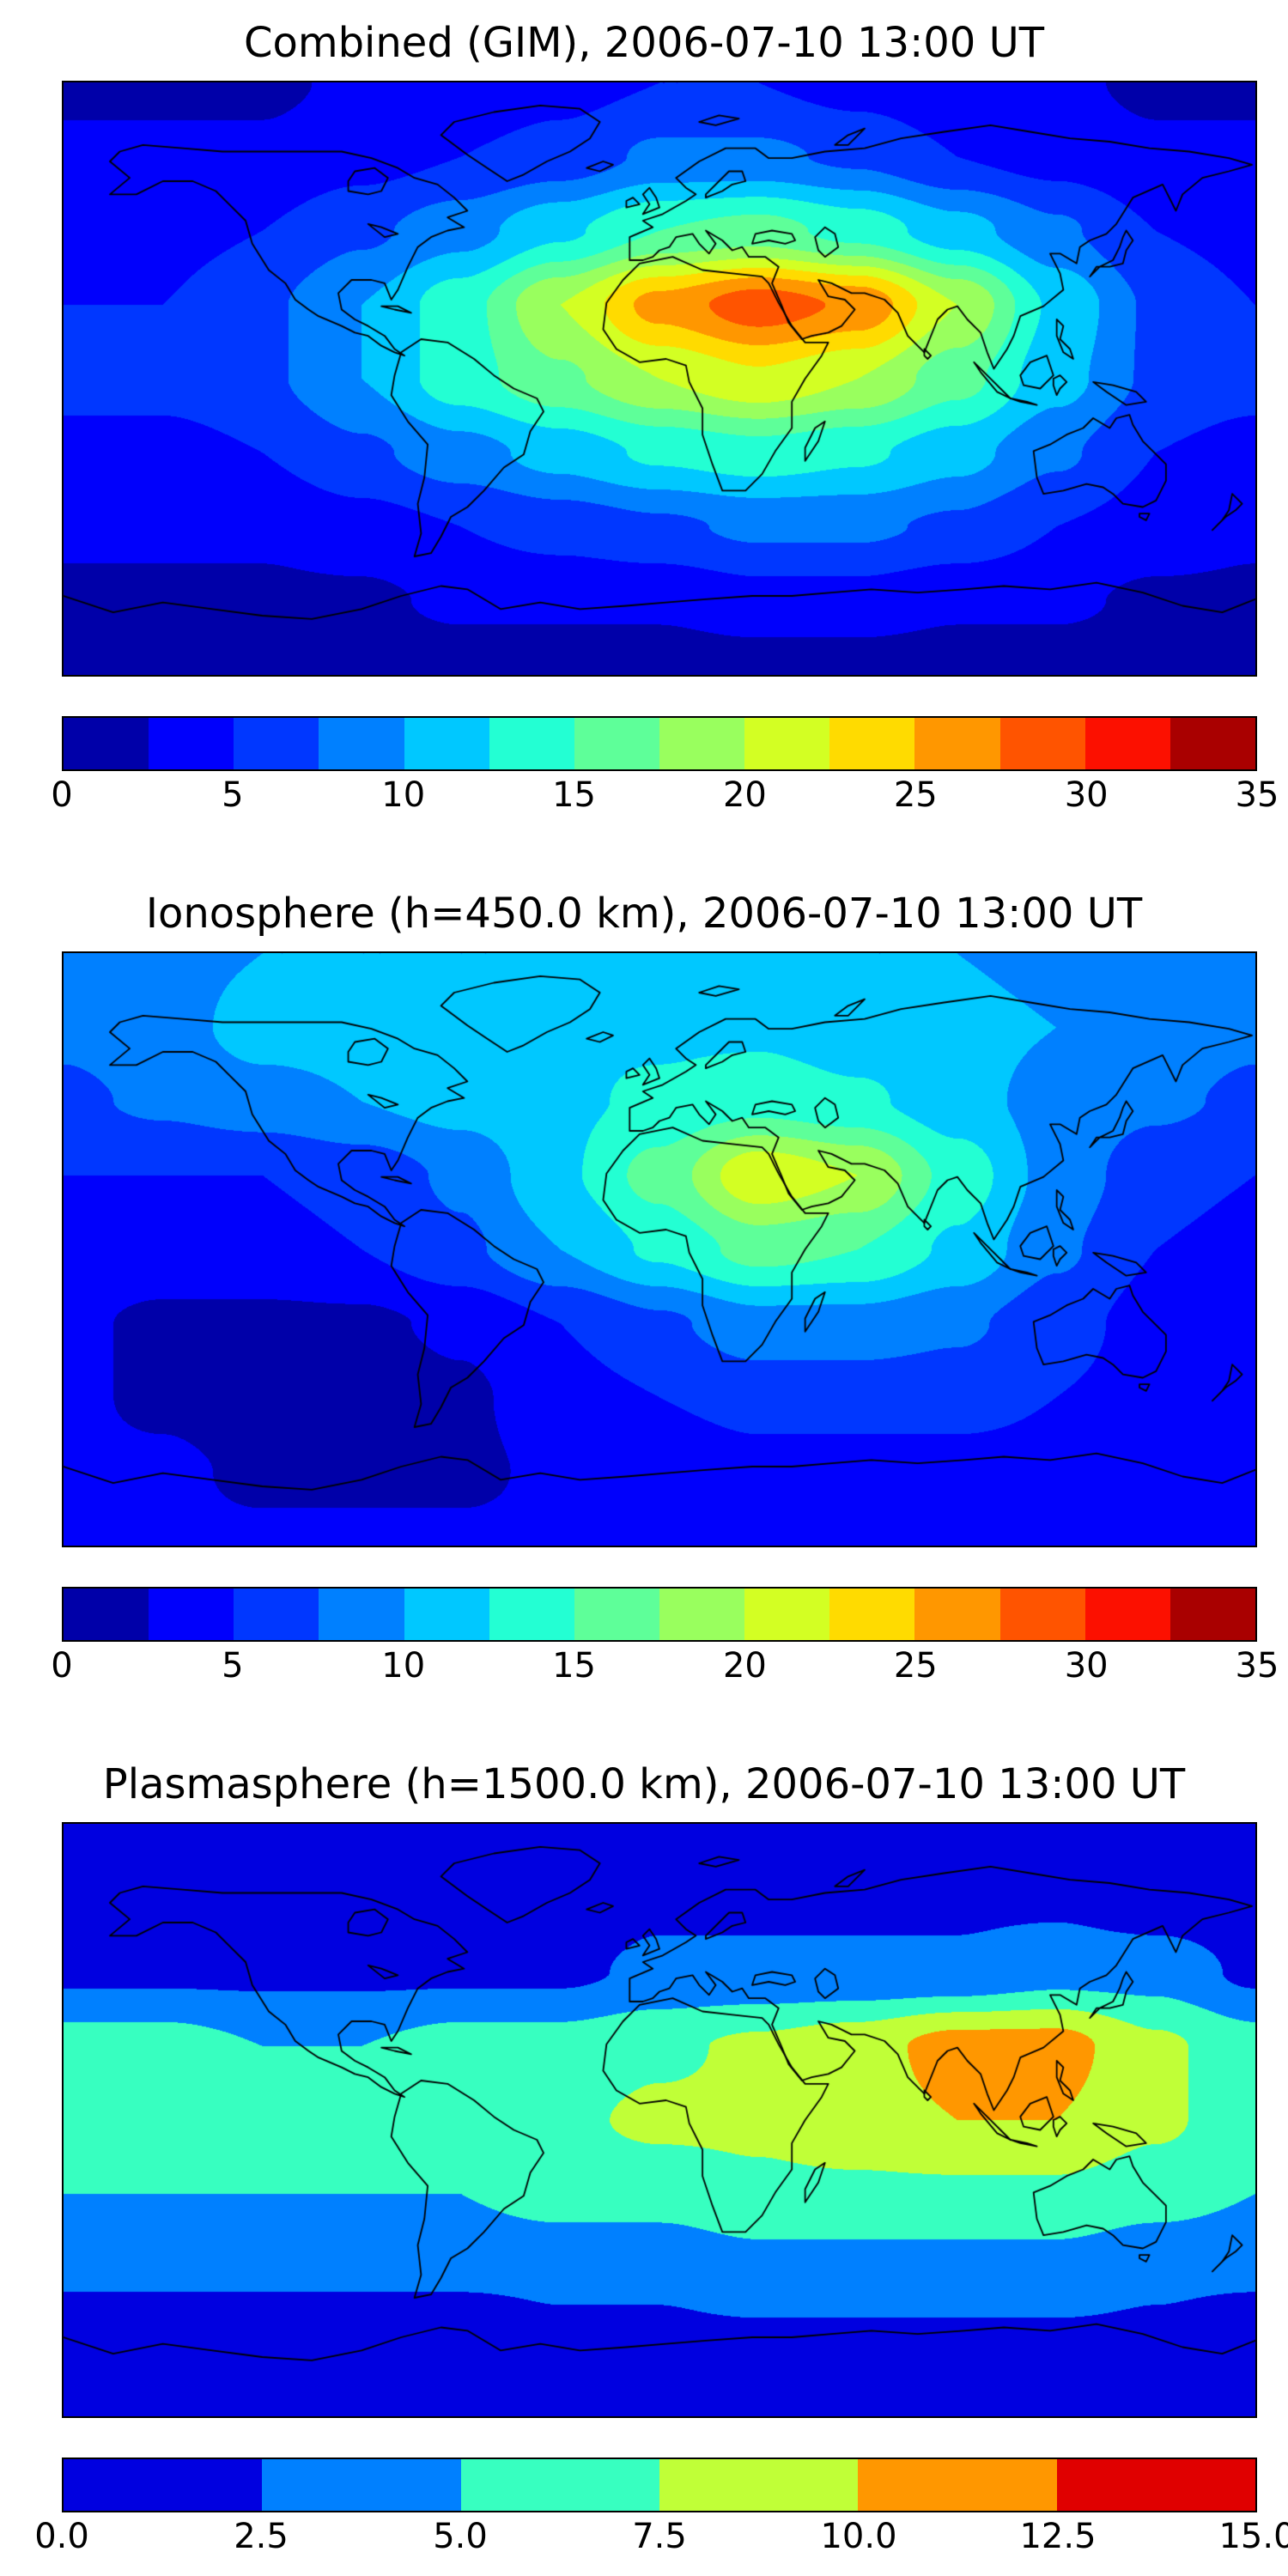 This screenshot has height=2576, width=1288. I want to click on colorbar-tick-label: 12.5, so click(1058, 2536).